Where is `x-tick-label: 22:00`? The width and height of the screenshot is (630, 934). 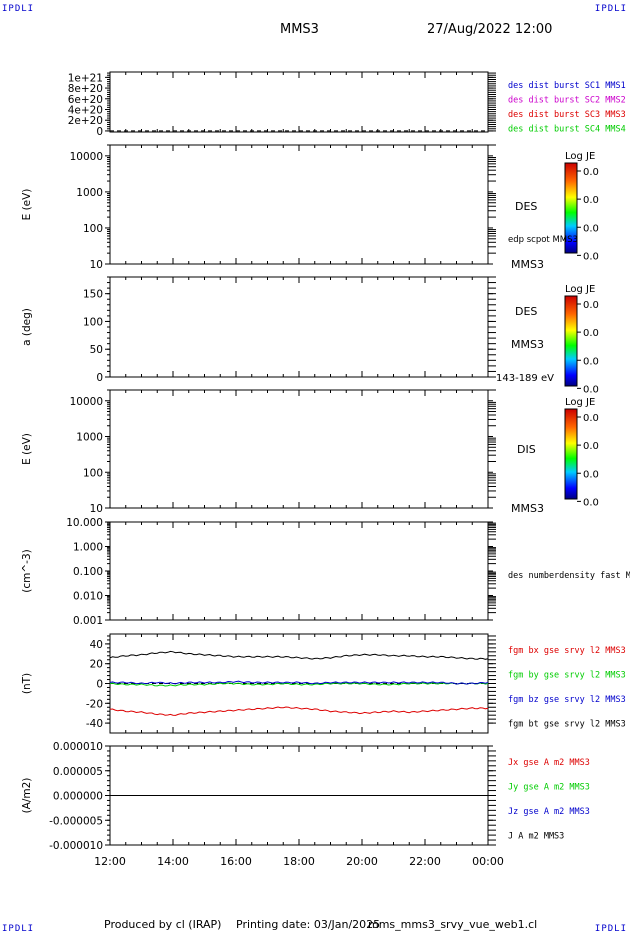
x-tick-label: 22:00 is located at coordinates (425, 861).